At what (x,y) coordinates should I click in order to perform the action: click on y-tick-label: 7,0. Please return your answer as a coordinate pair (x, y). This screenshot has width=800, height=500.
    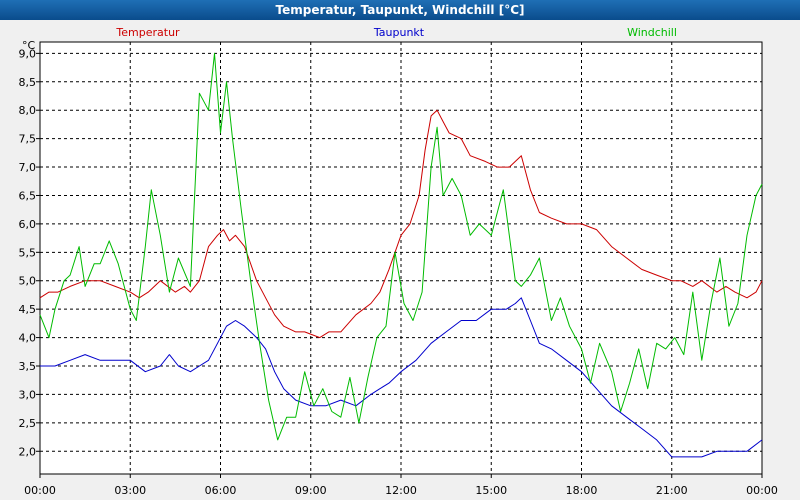
    Looking at the image, I should click on (28, 167).